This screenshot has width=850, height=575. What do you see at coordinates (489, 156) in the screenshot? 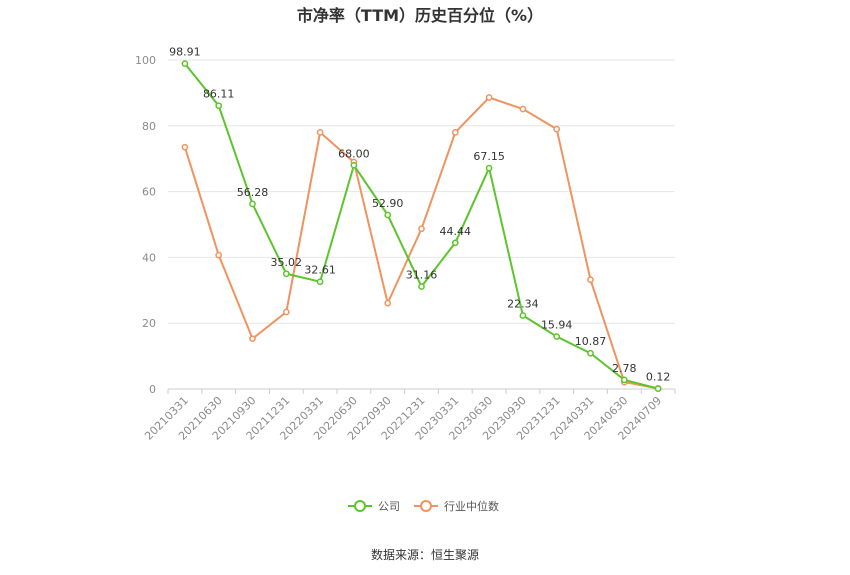
I see `data-label-company: 67.15` at bounding box center [489, 156].